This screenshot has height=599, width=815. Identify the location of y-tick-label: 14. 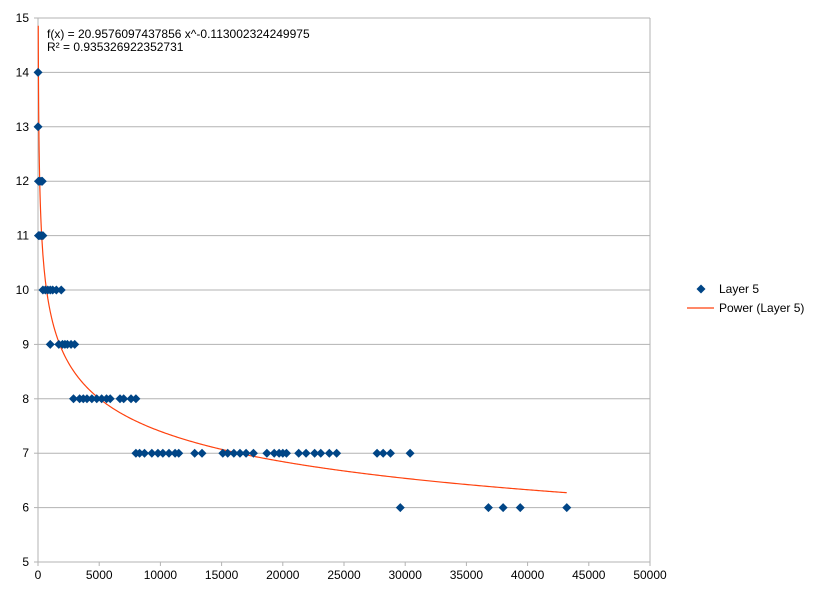
(23, 72).